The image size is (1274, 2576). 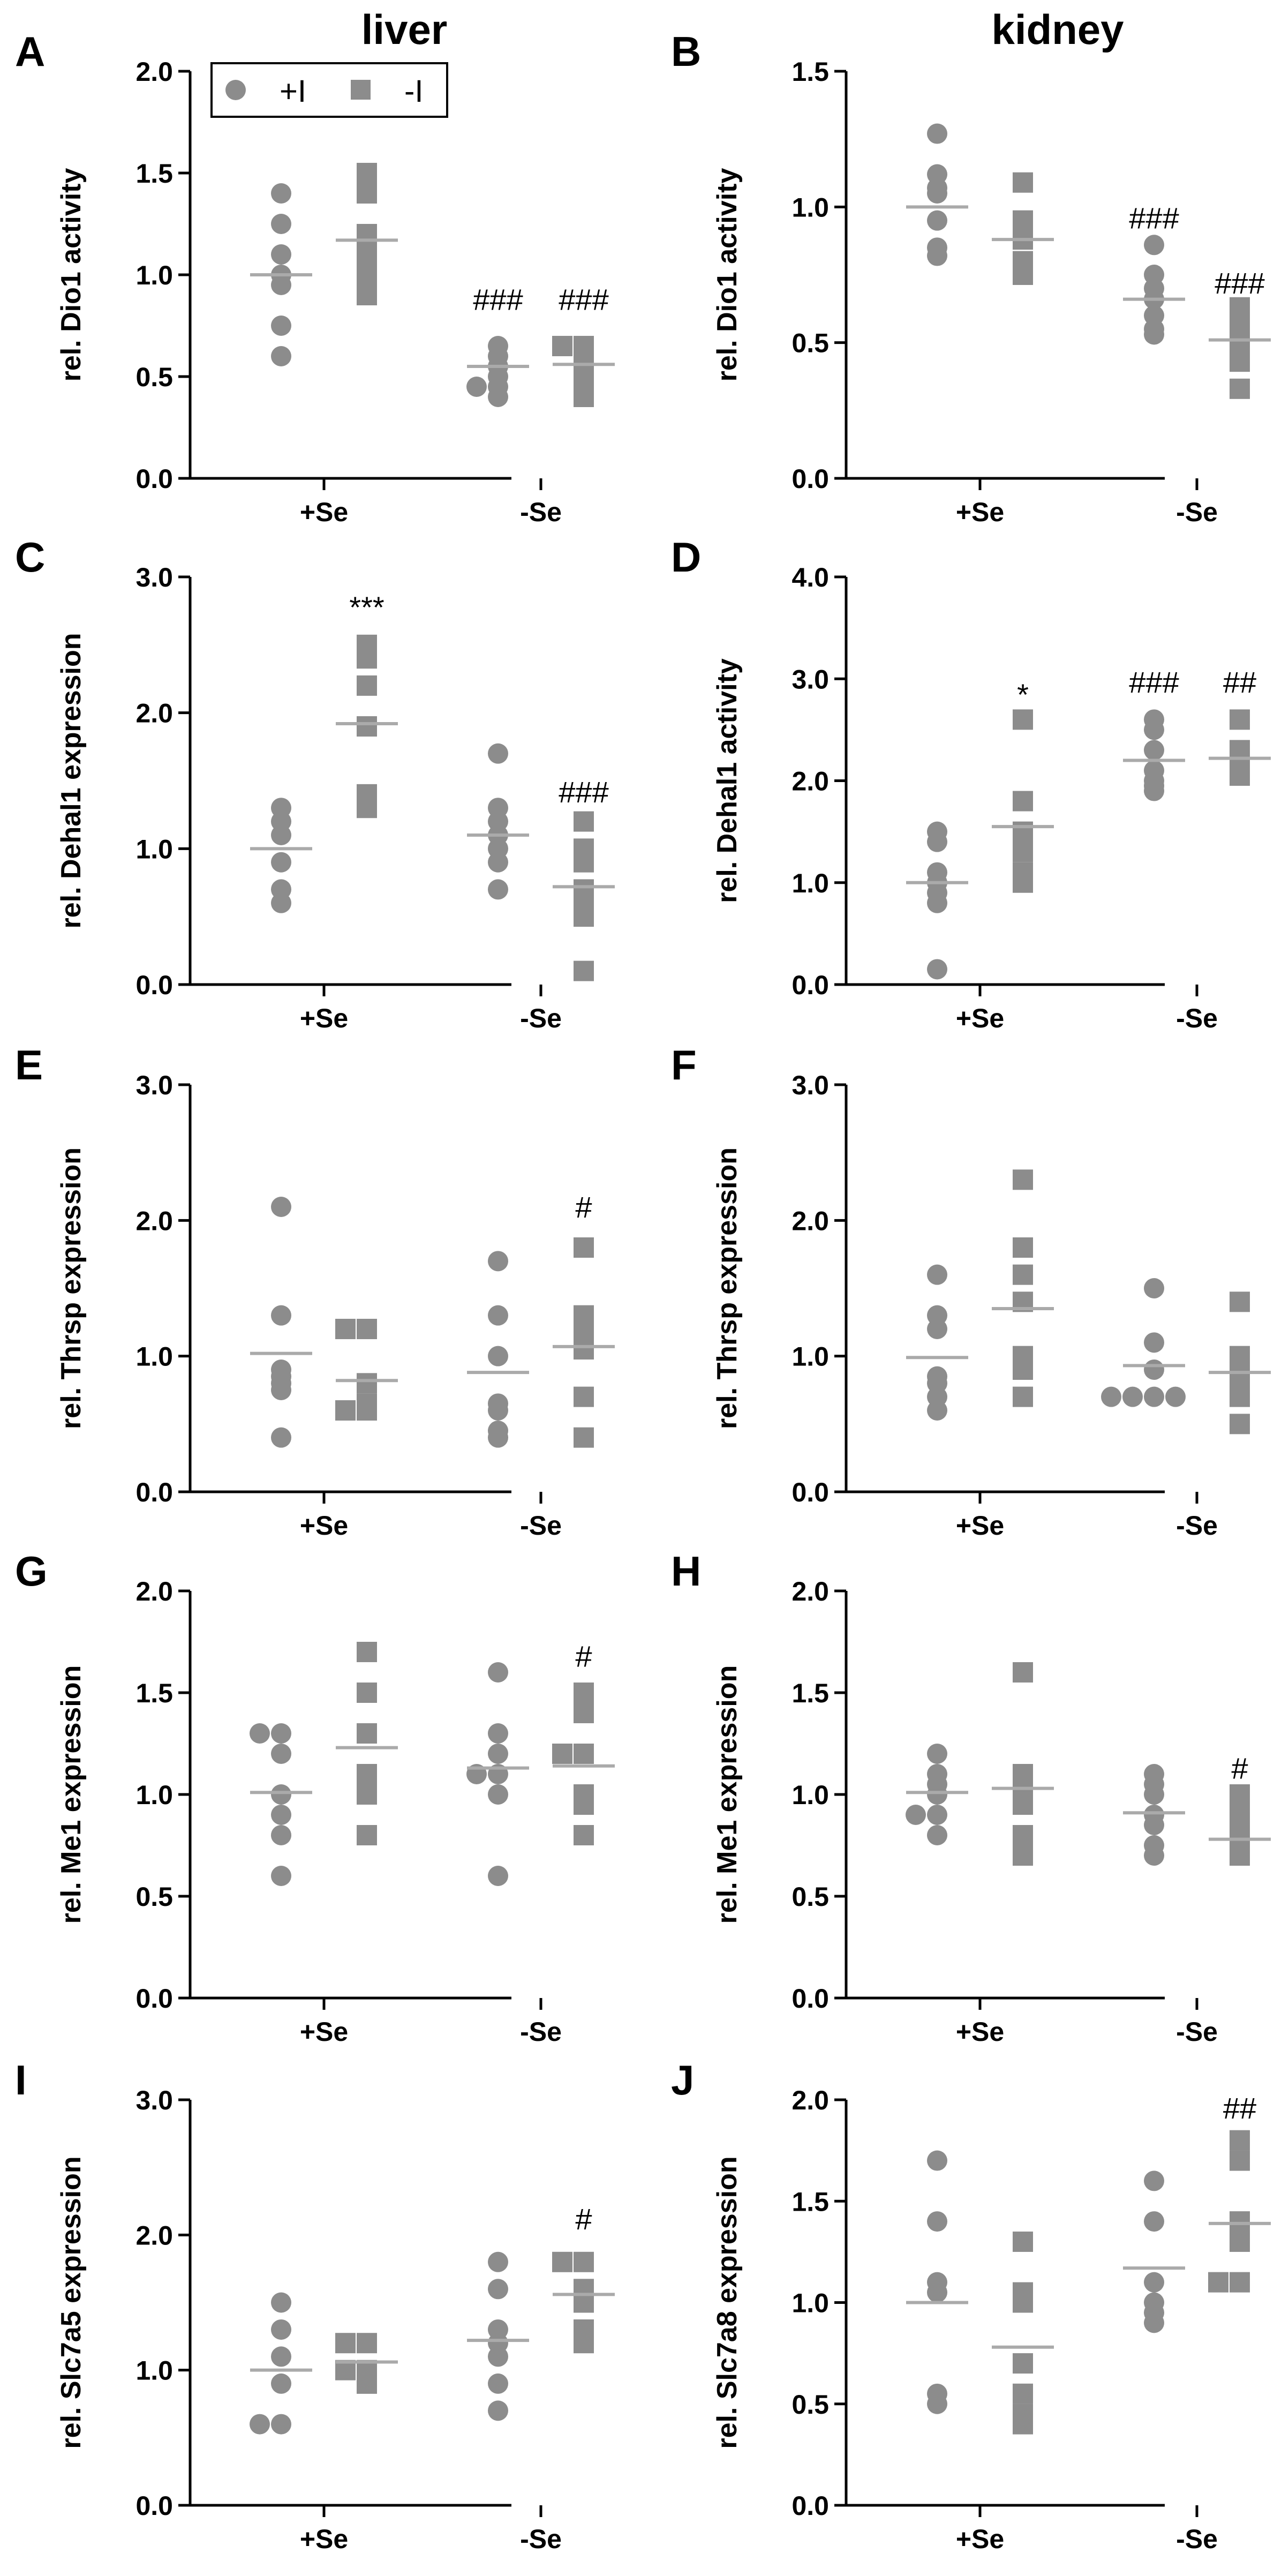 I want to click on significance-mark: #, so click(x=583, y=2219).